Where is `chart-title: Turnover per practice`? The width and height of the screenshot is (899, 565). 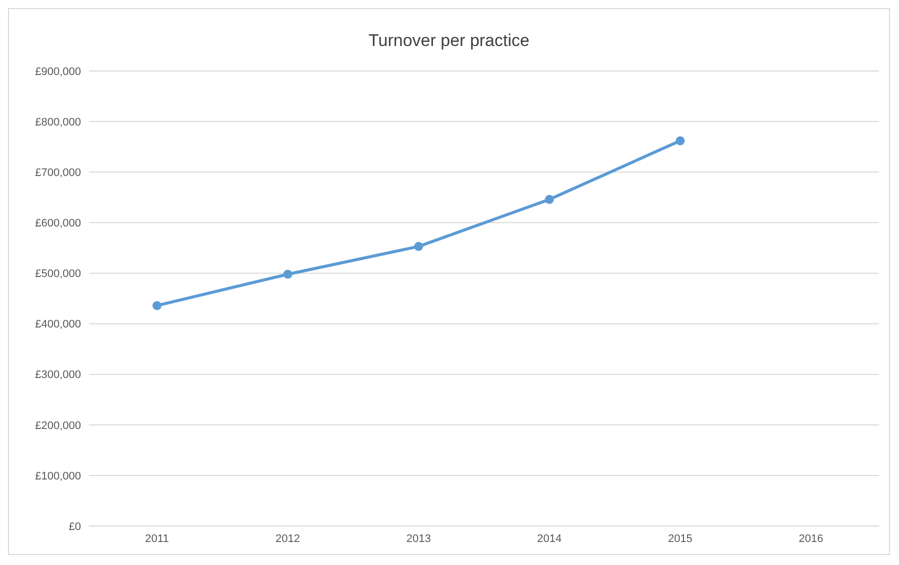 chart-title: Turnover per practice is located at coordinates (449, 41).